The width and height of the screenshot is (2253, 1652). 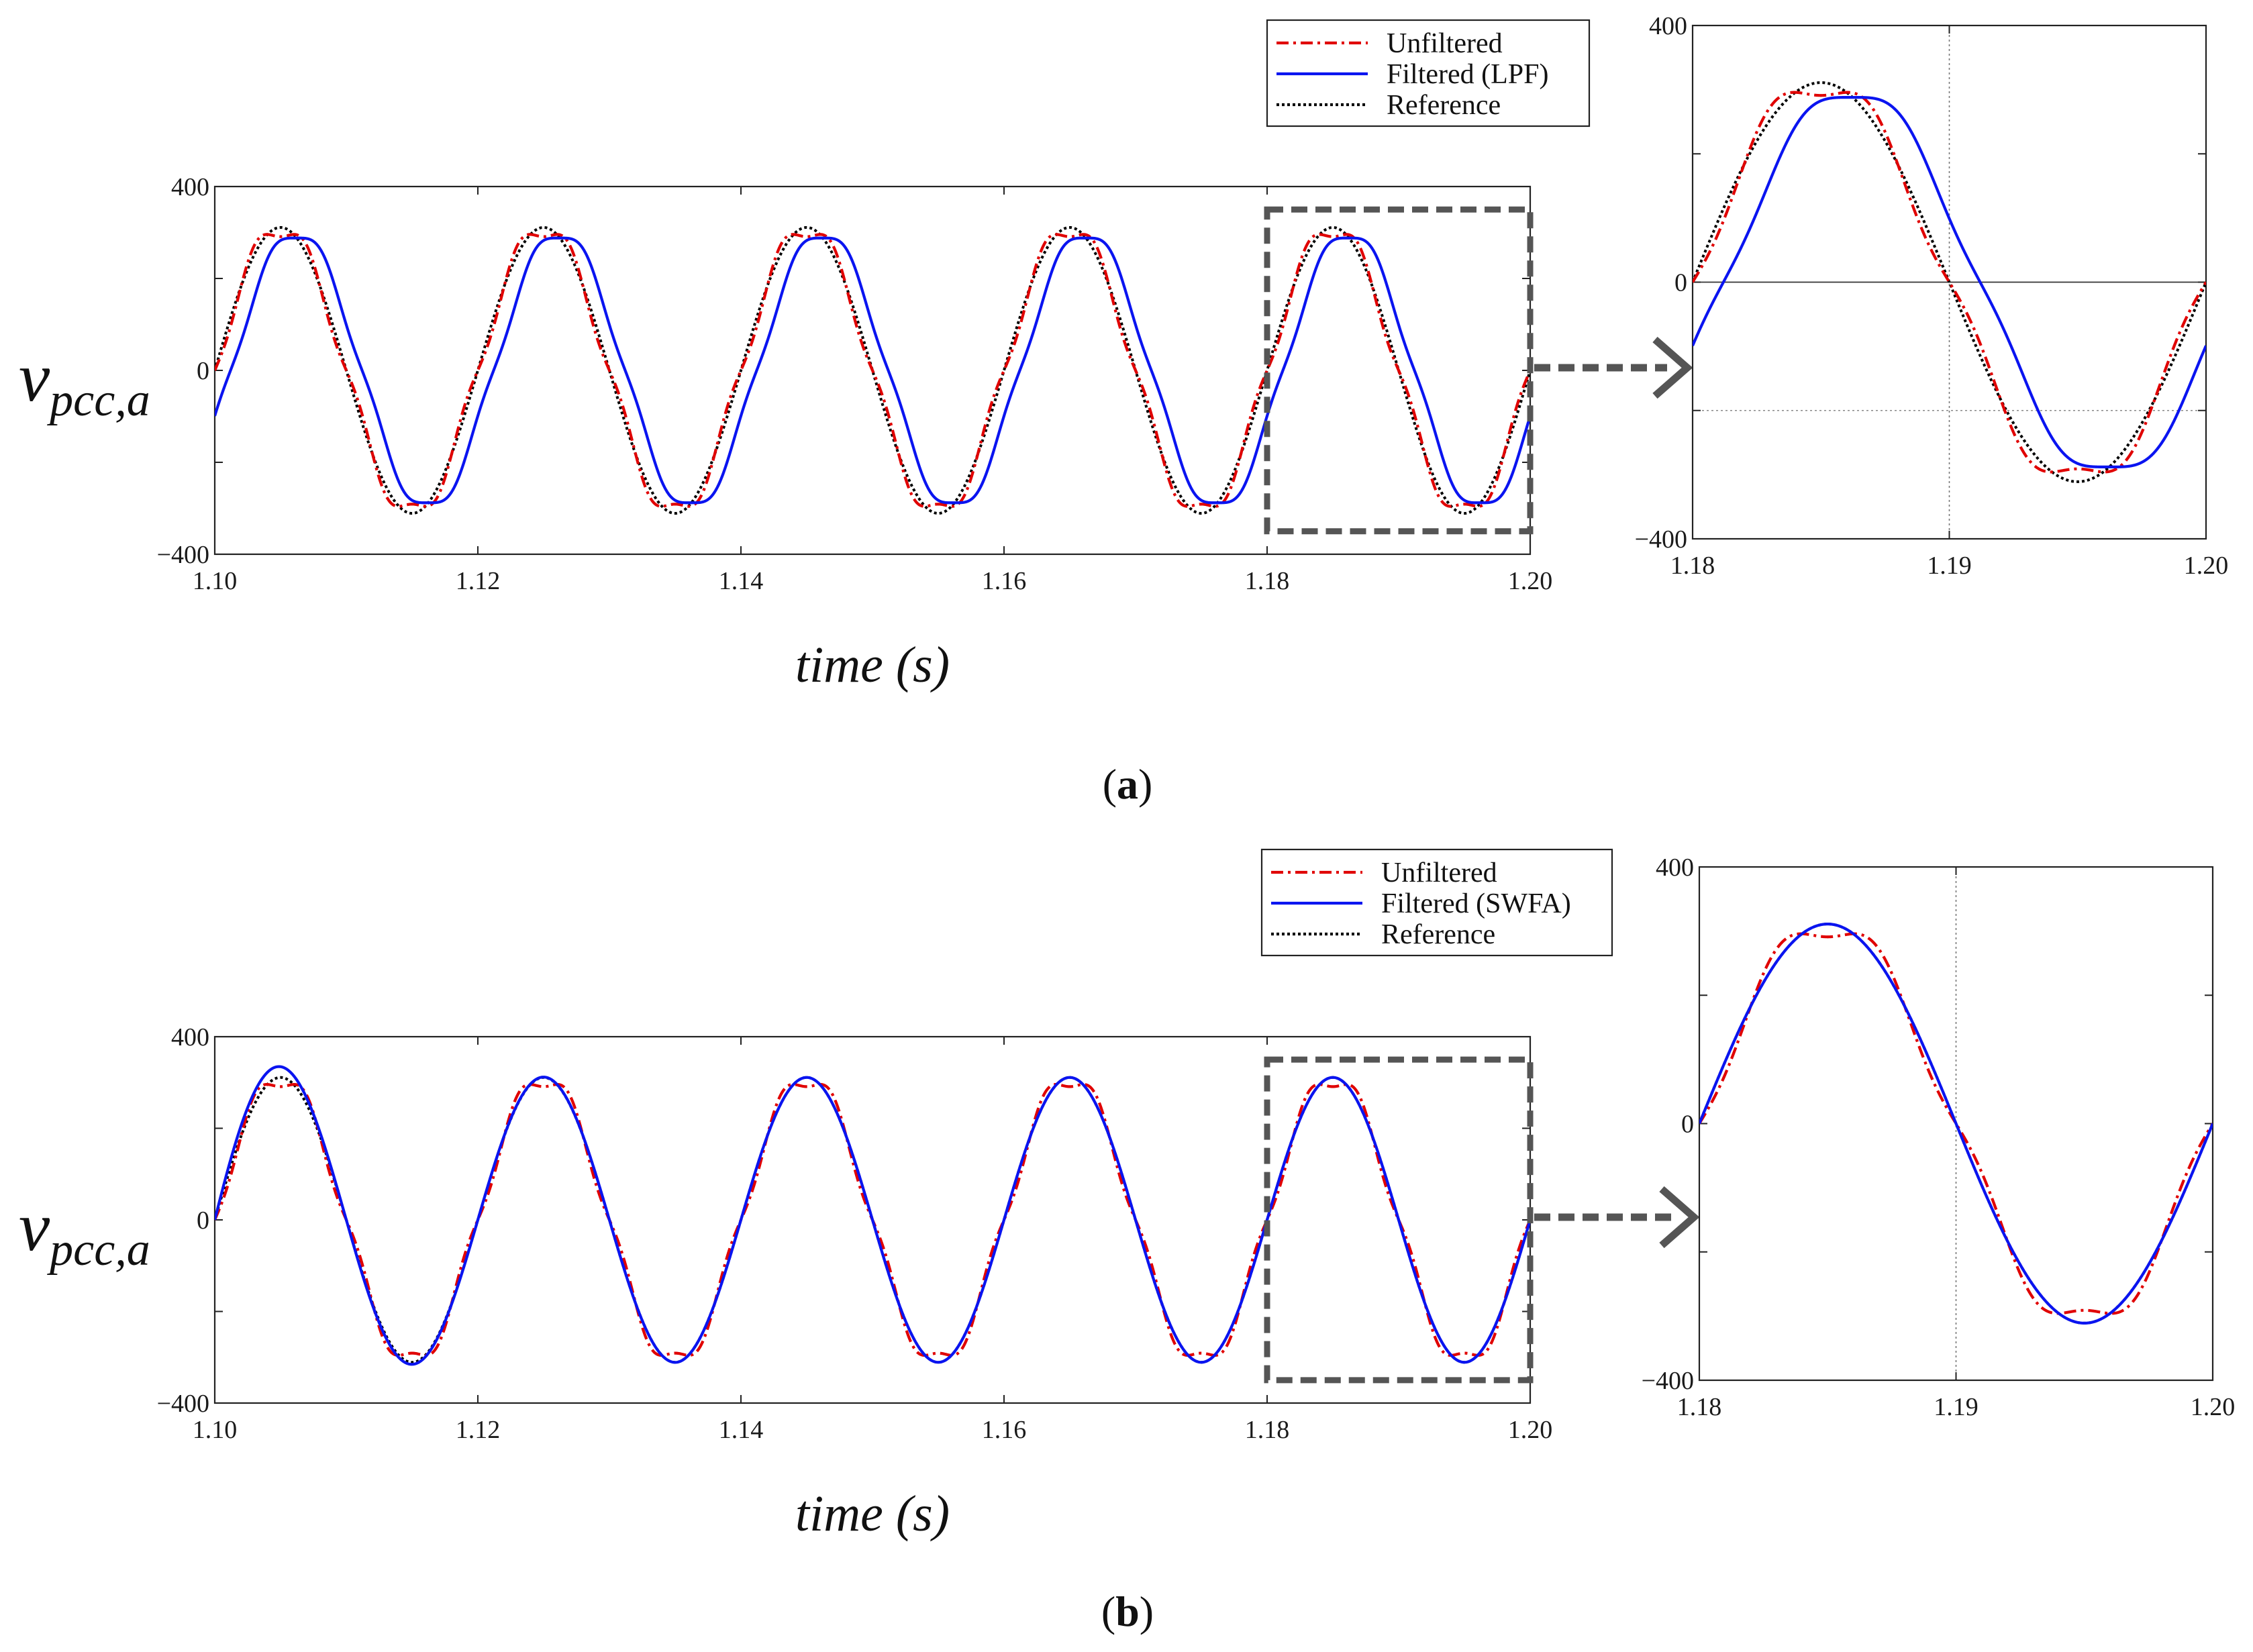 What do you see at coordinates (1128, 784) in the screenshot?
I see `panel-label-a: (a)` at bounding box center [1128, 784].